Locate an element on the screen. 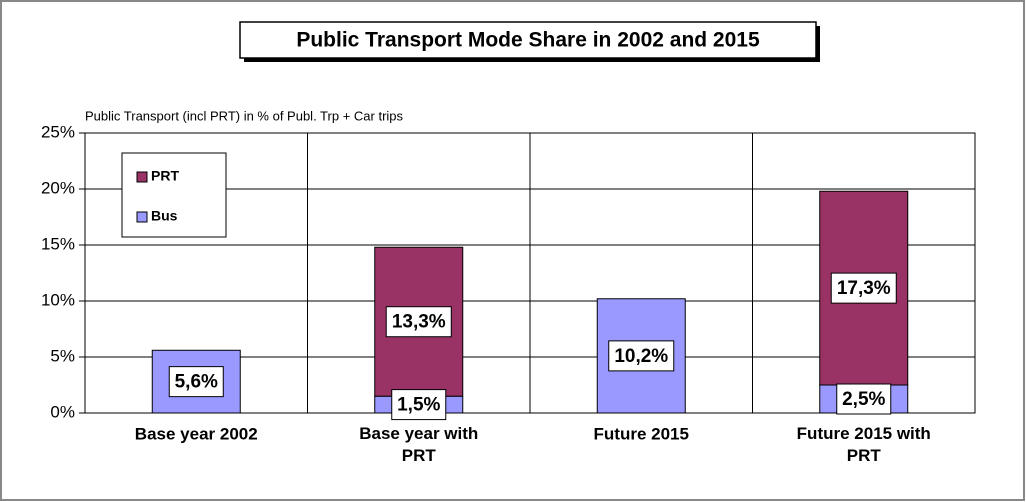 This screenshot has height=502, width=1026. value-label: 17,3% is located at coordinates (864, 288).